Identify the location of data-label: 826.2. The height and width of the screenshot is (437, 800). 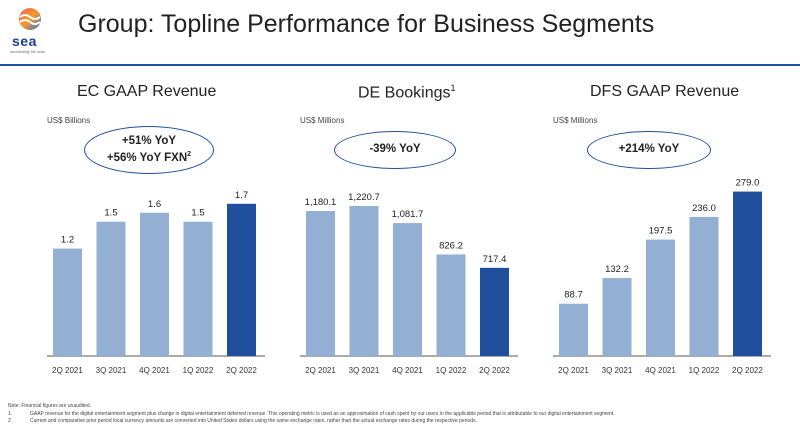
(451, 245).